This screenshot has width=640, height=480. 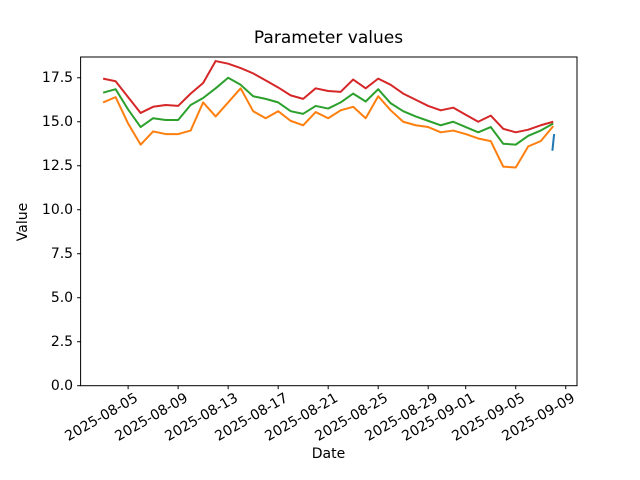 I want to click on y-tick-label: 17.5, so click(x=57, y=77).